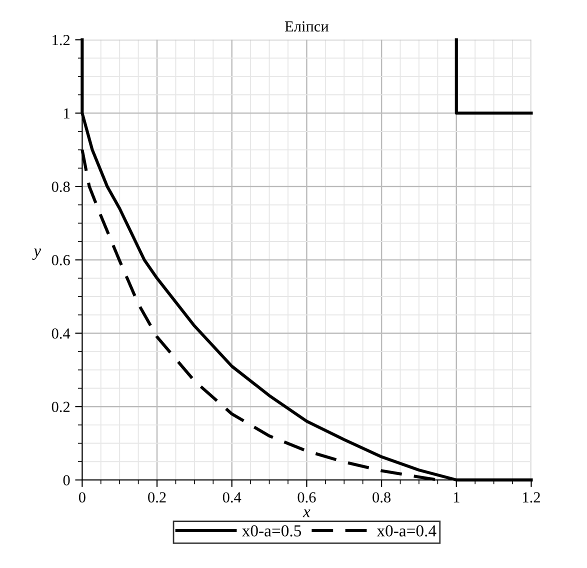 This screenshot has width=587, height=568. What do you see at coordinates (306, 26) in the screenshot?
I see `chart-title: Еліпси` at bounding box center [306, 26].